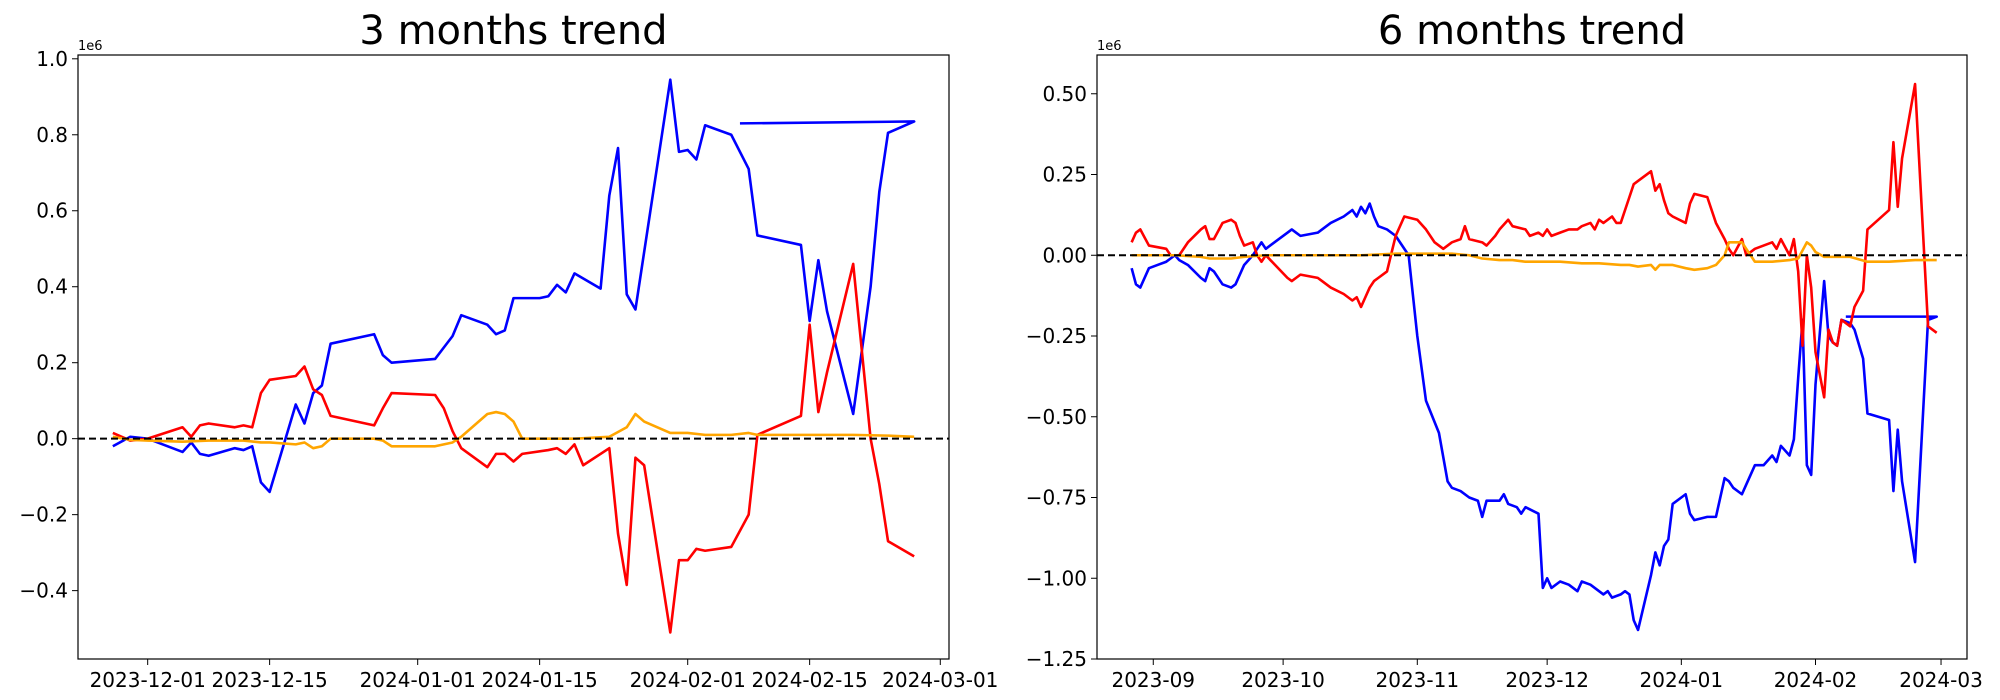 Image resolution: width=2000 pixels, height=700 pixels. Describe the element at coordinates (52, 211) in the screenshot. I see `y-tick-label: 0.6` at that location.